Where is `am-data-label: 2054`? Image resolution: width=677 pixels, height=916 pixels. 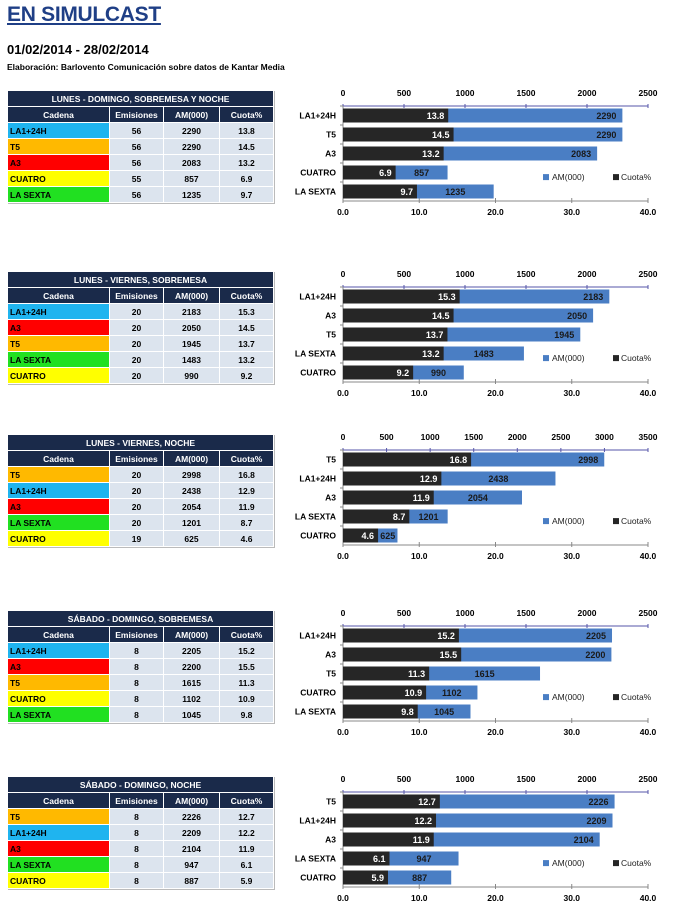 am-data-label: 2054 is located at coordinates (478, 498).